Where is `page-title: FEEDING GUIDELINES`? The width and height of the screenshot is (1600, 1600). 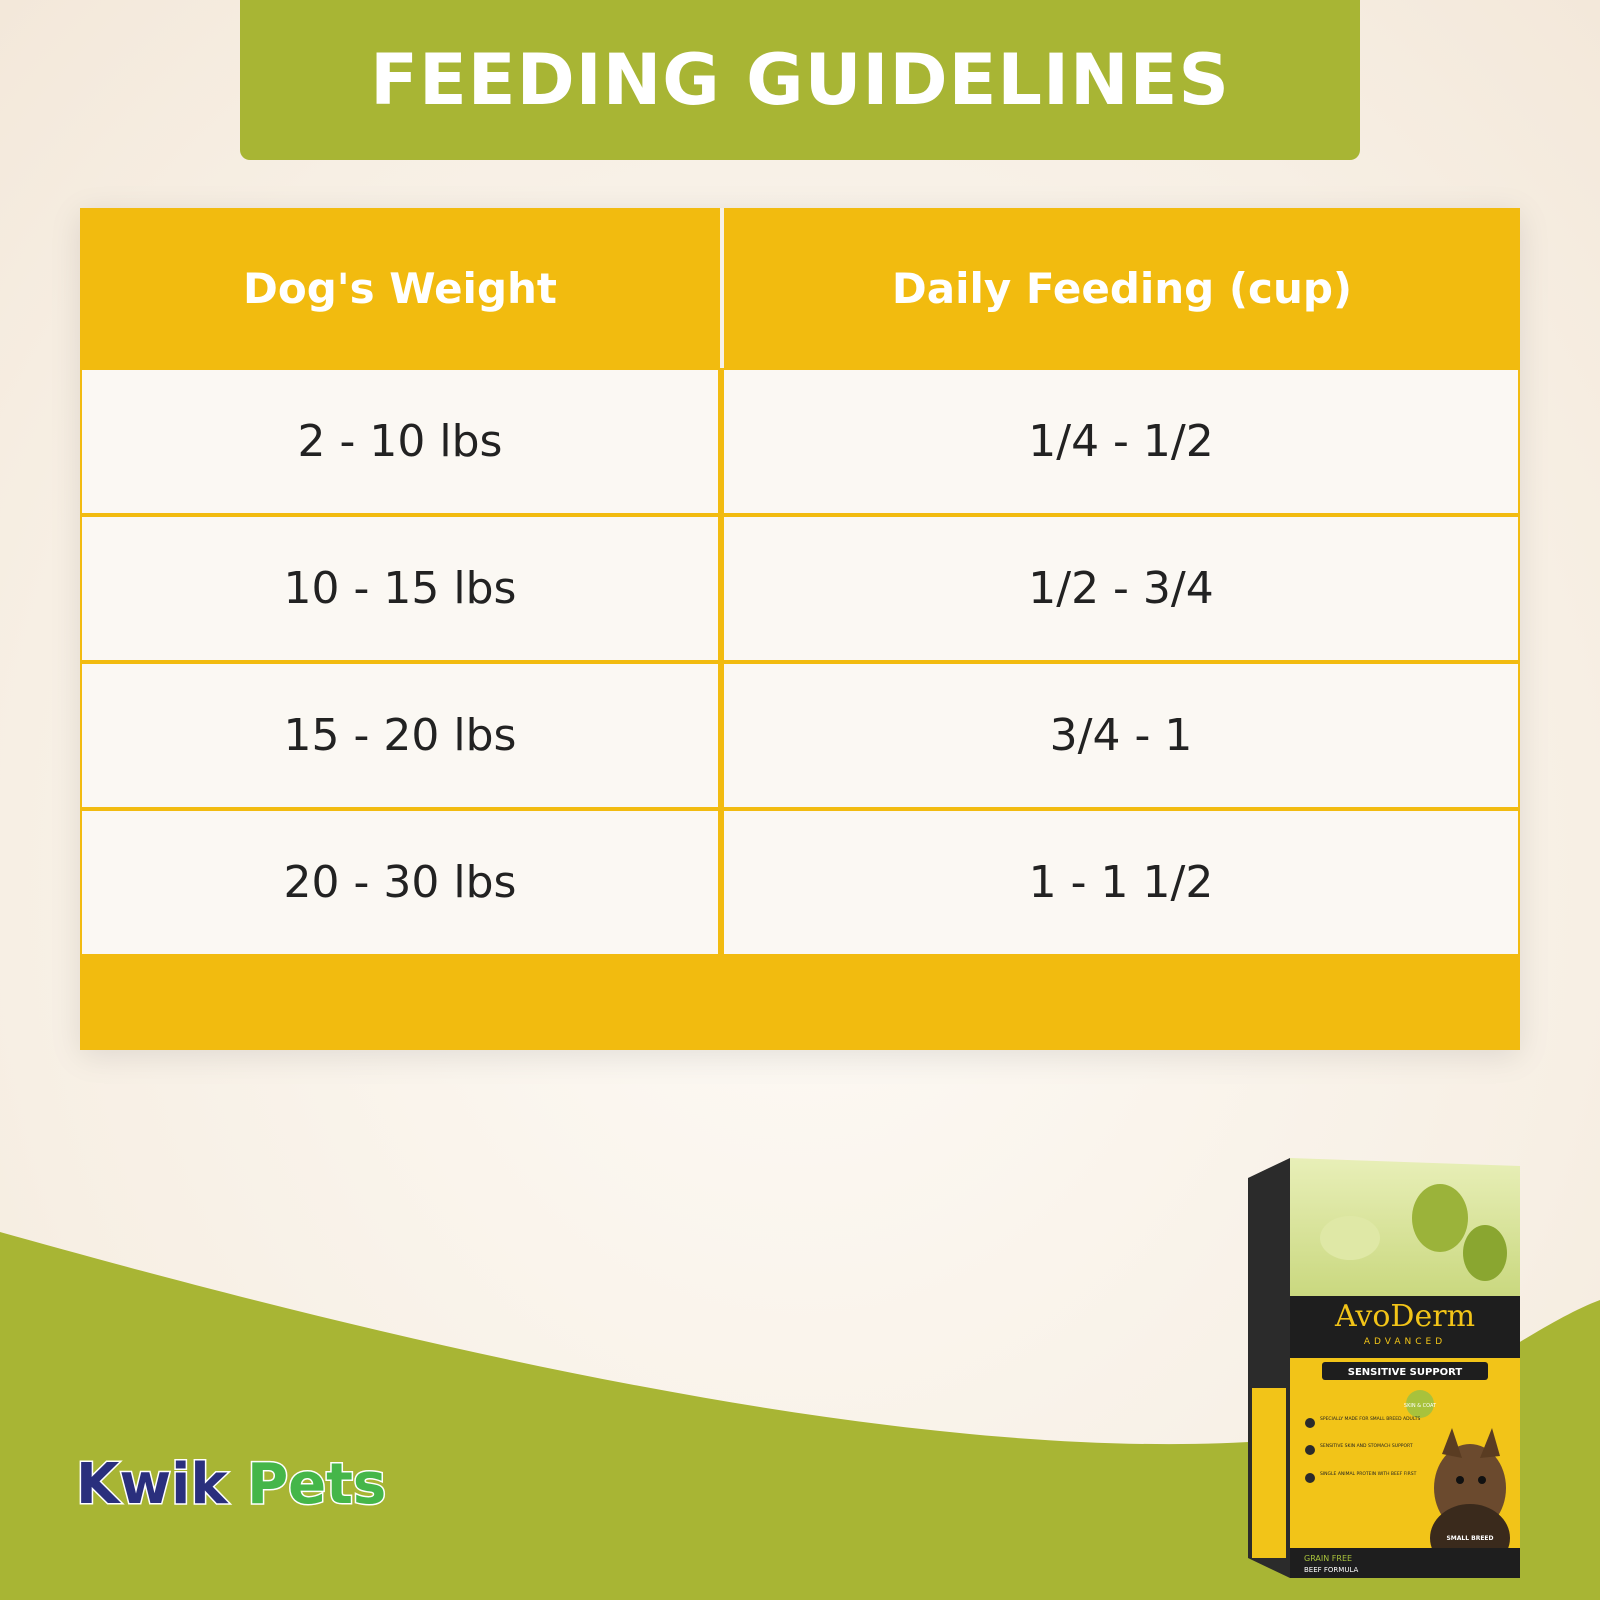 page-title: FEEDING GUIDELINES is located at coordinates (800, 80).